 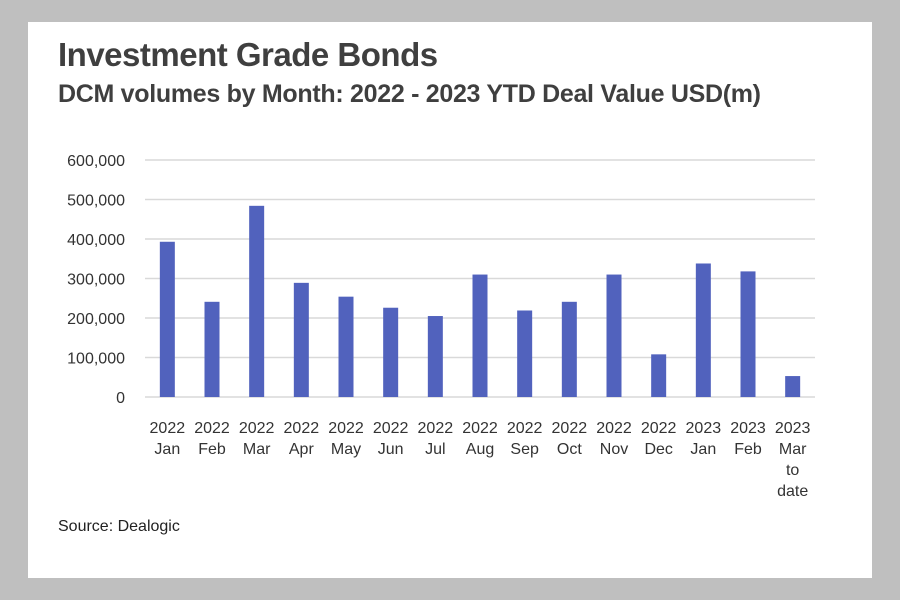 What do you see at coordinates (302, 439) in the screenshot?
I see `x-tick-label: 2022 Apr` at bounding box center [302, 439].